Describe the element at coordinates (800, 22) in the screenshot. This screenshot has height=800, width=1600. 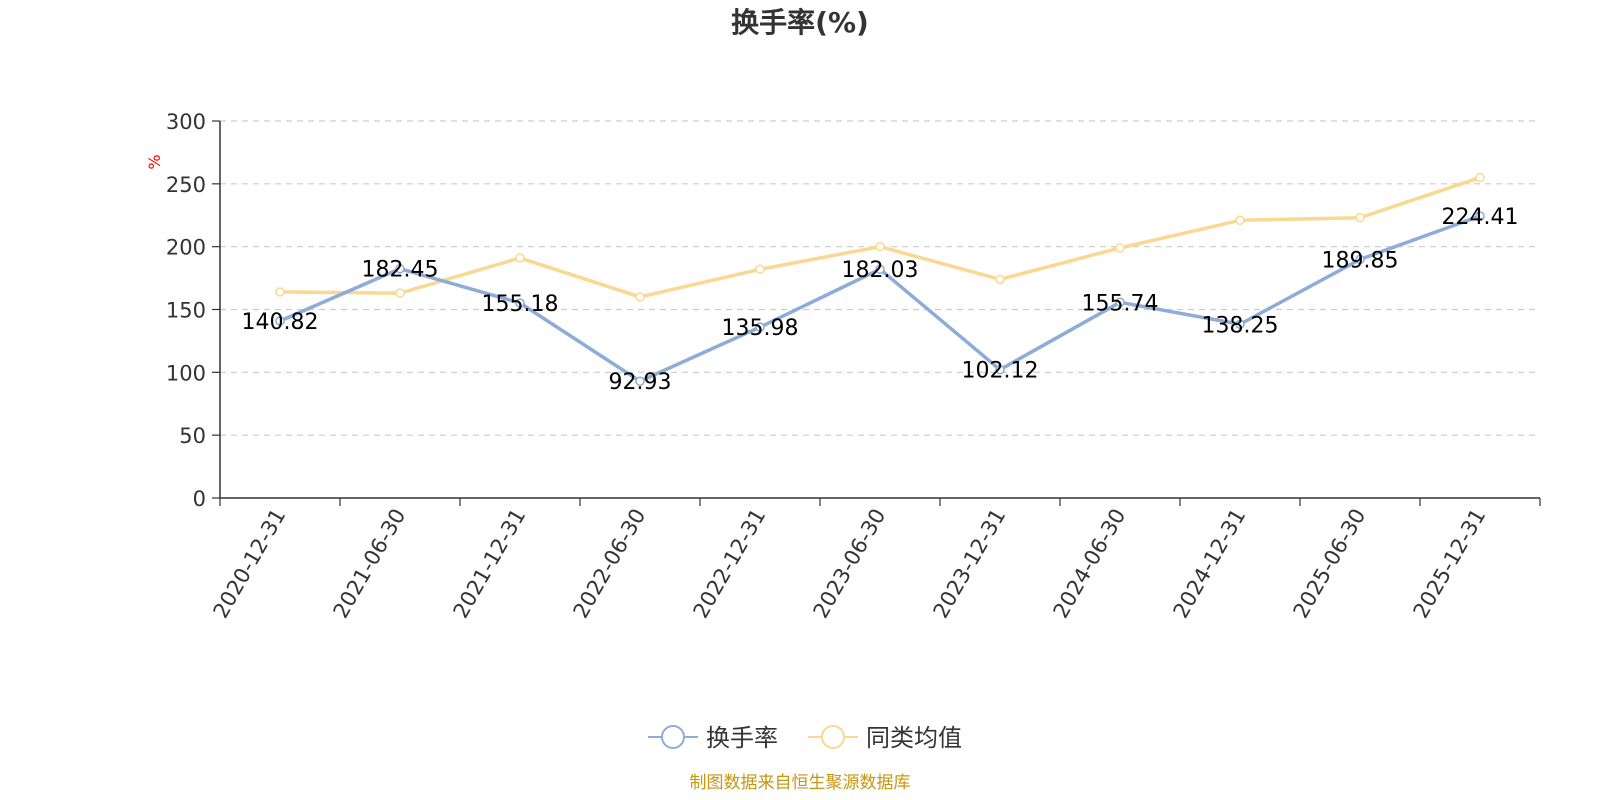
I see `chart-title: 换手率(%)` at that location.